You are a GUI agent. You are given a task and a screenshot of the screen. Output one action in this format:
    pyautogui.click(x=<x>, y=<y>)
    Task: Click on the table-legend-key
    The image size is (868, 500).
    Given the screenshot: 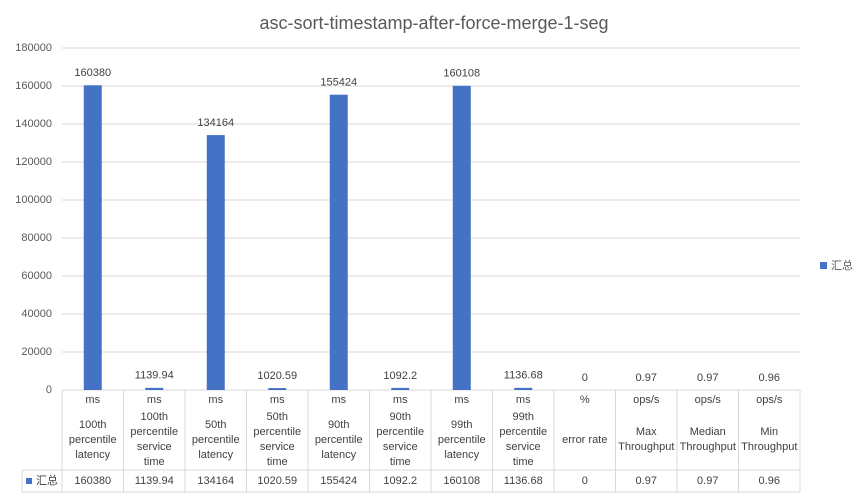 What is the action you would take?
    pyautogui.click(x=29, y=481)
    